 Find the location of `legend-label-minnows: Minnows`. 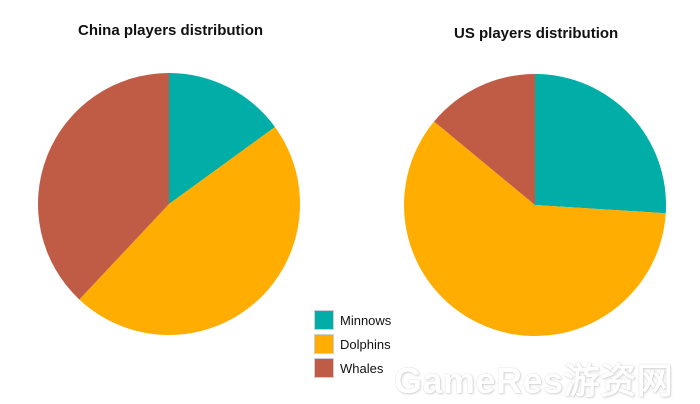

legend-label-minnows: Minnows is located at coordinates (366, 320).